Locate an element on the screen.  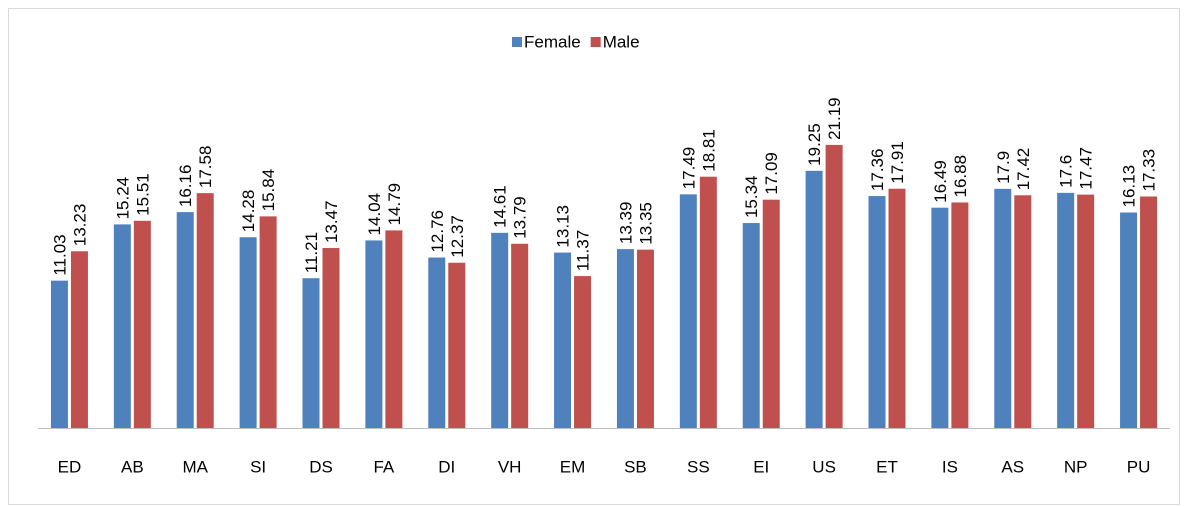
x-tick-label: SI is located at coordinates (258, 466).